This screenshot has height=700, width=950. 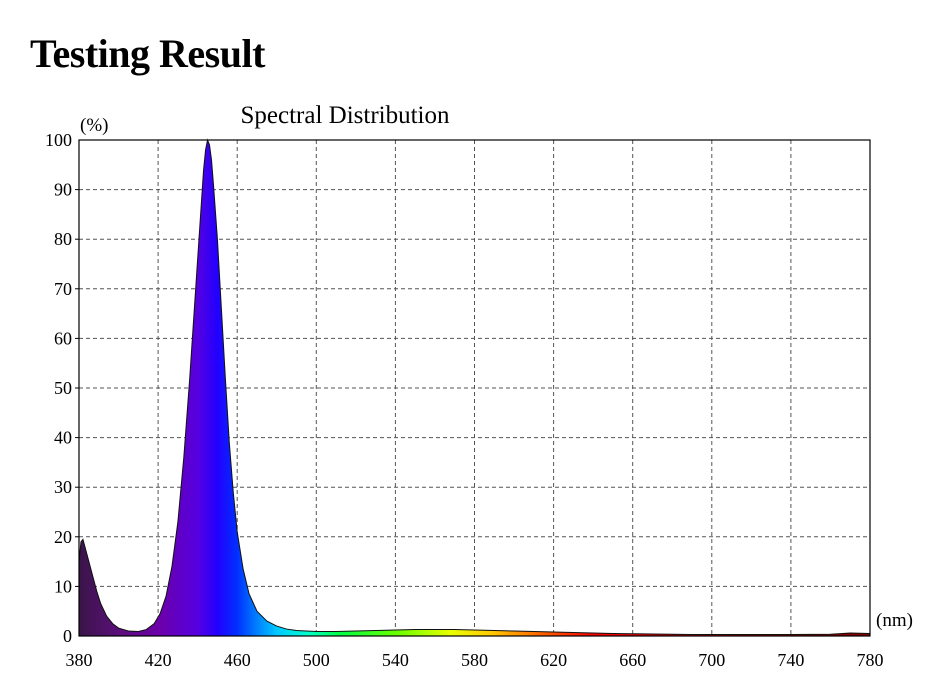 What do you see at coordinates (345, 115) in the screenshot?
I see `chart-title: Spectral Distribution` at bounding box center [345, 115].